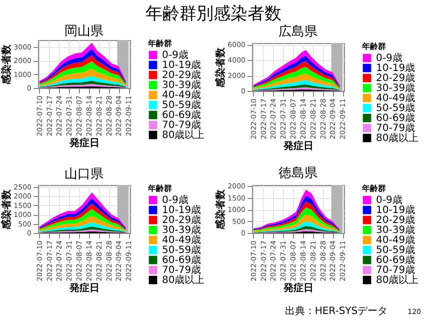 This screenshot has width=427, height=320. Describe the element at coordinates (336, 311) in the screenshot. I see `source-note: 出典：HER-SYSデータ` at that location.